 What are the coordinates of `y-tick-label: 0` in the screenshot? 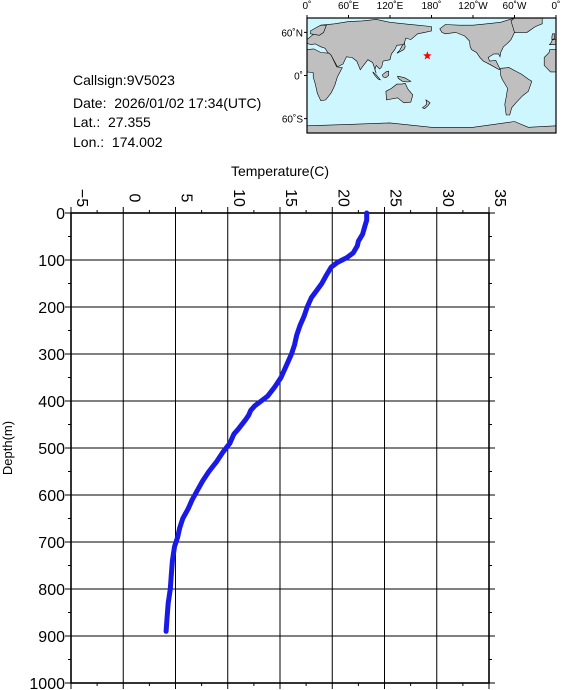 It's located at (60, 214).